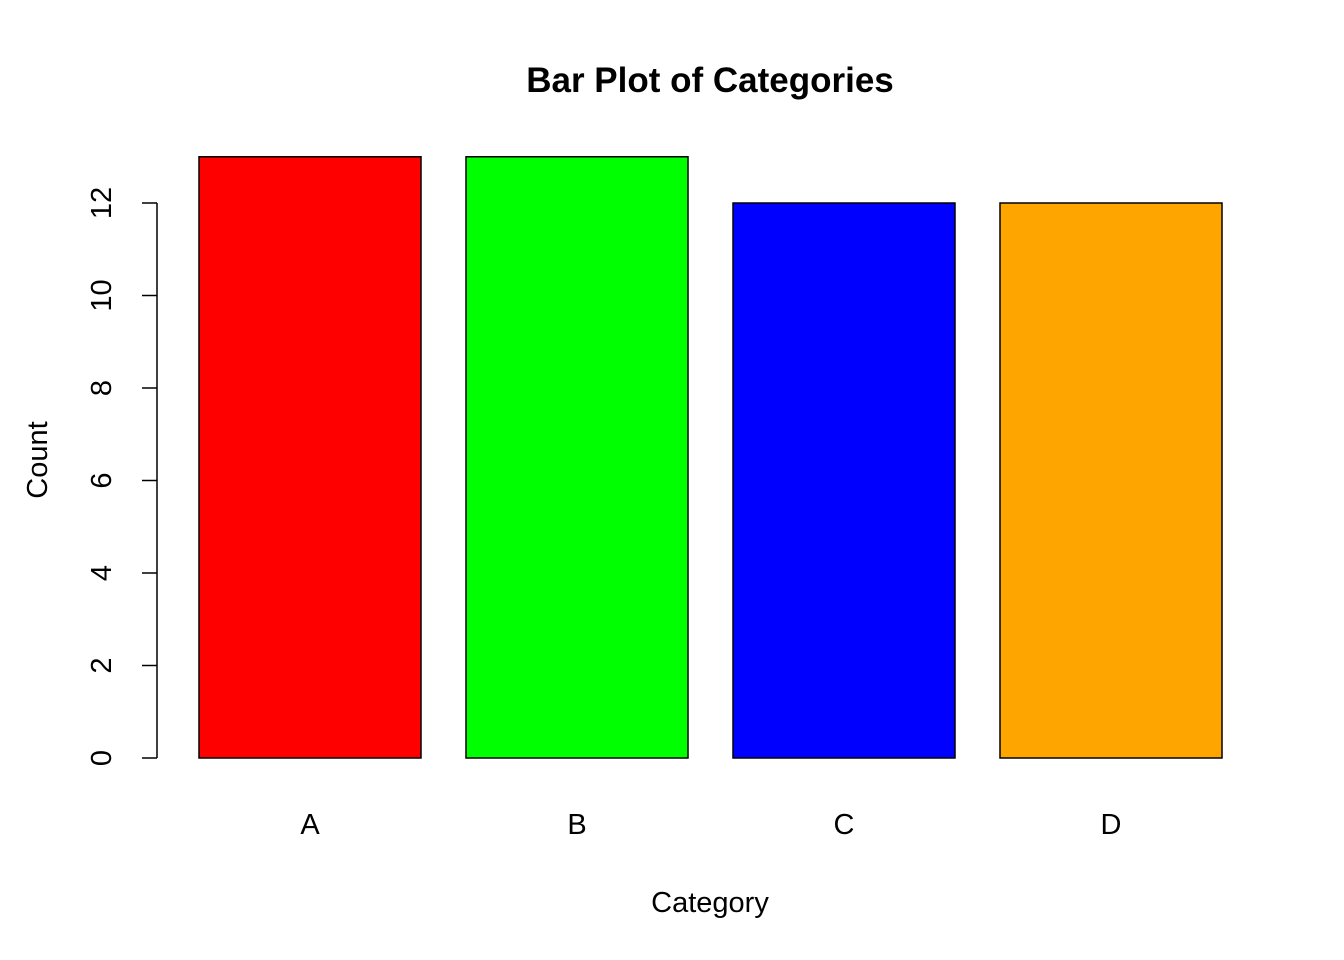 The height and width of the screenshot is (960, 1344). Describe the element at coordinates (1111, 480) in the screenshot. I see `bar-d` at that location.